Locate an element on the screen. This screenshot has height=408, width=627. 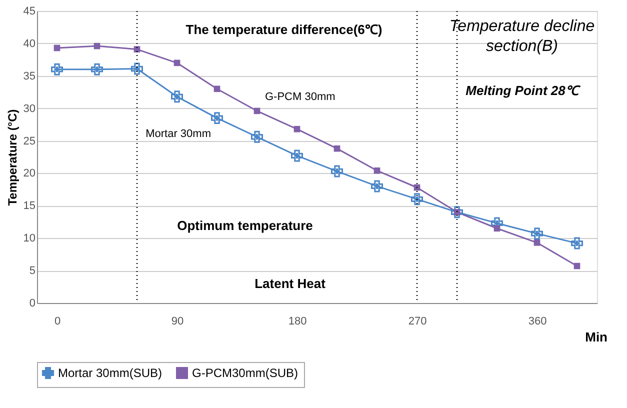
annotation: Optimum temperature is located at coordinates (245, 225).